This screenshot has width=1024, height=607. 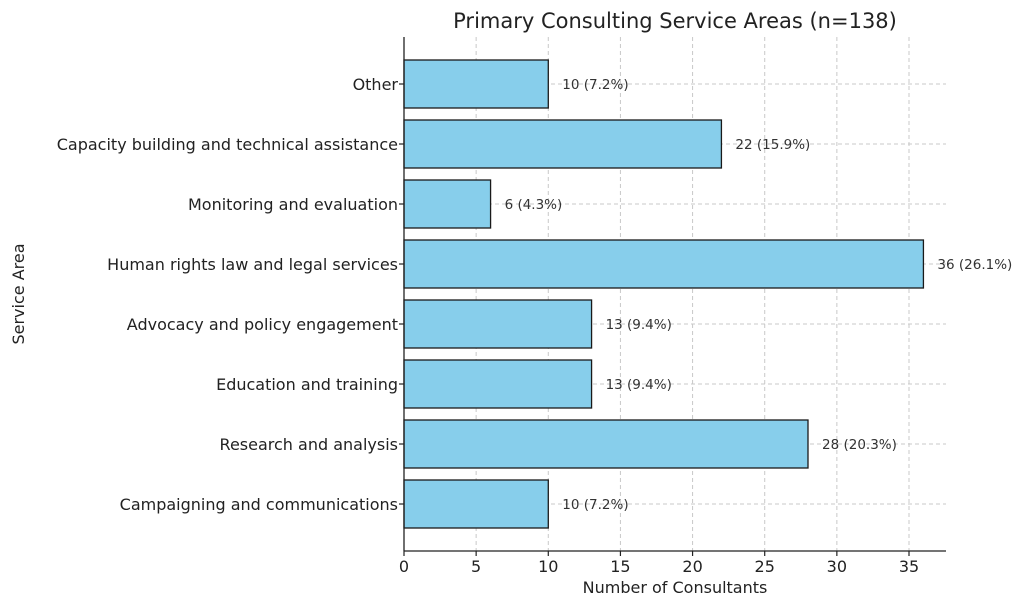 What do you see at coordinates (309, 444) in the screenshot?
I see `y-tick-label: Research and analysis` at bounding box center [309, 444].